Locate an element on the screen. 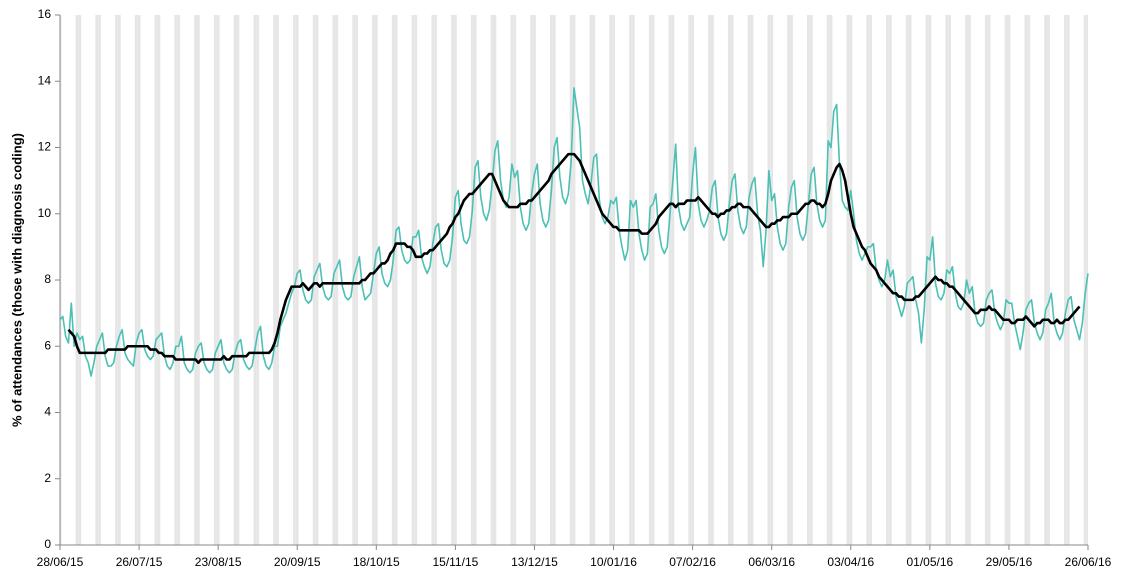 This screenshot has height=578, width=1136. x-tick-label: 07/02/16 is located at coordinates (692, 562).